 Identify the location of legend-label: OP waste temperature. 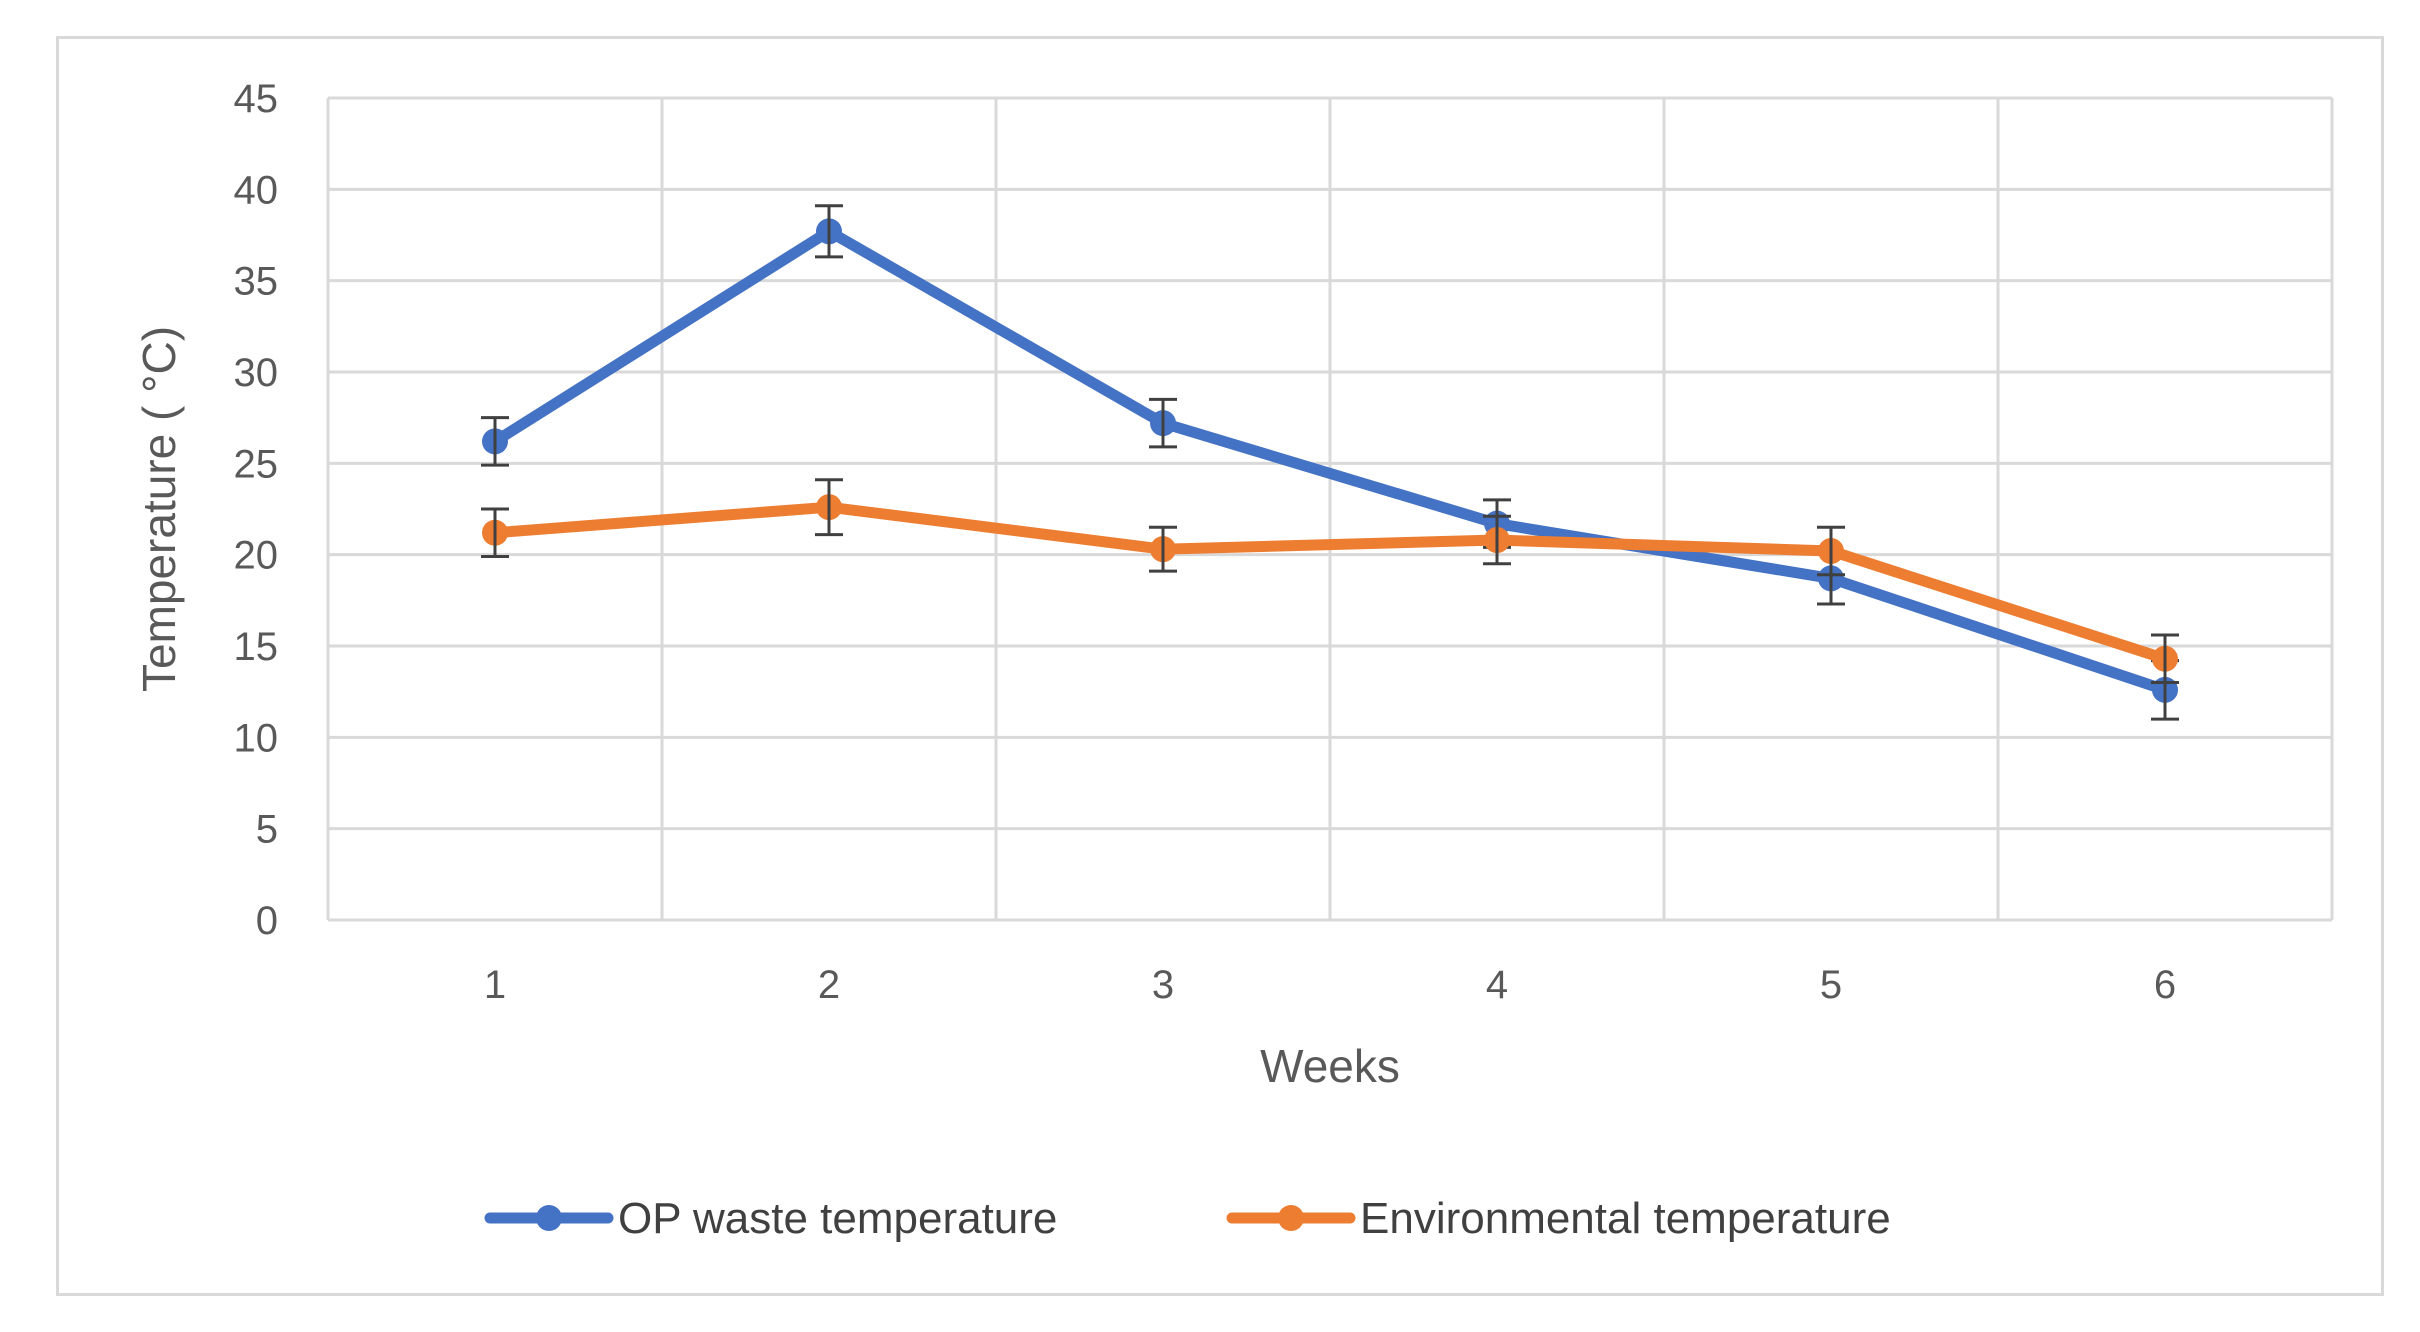
(837, 1218).